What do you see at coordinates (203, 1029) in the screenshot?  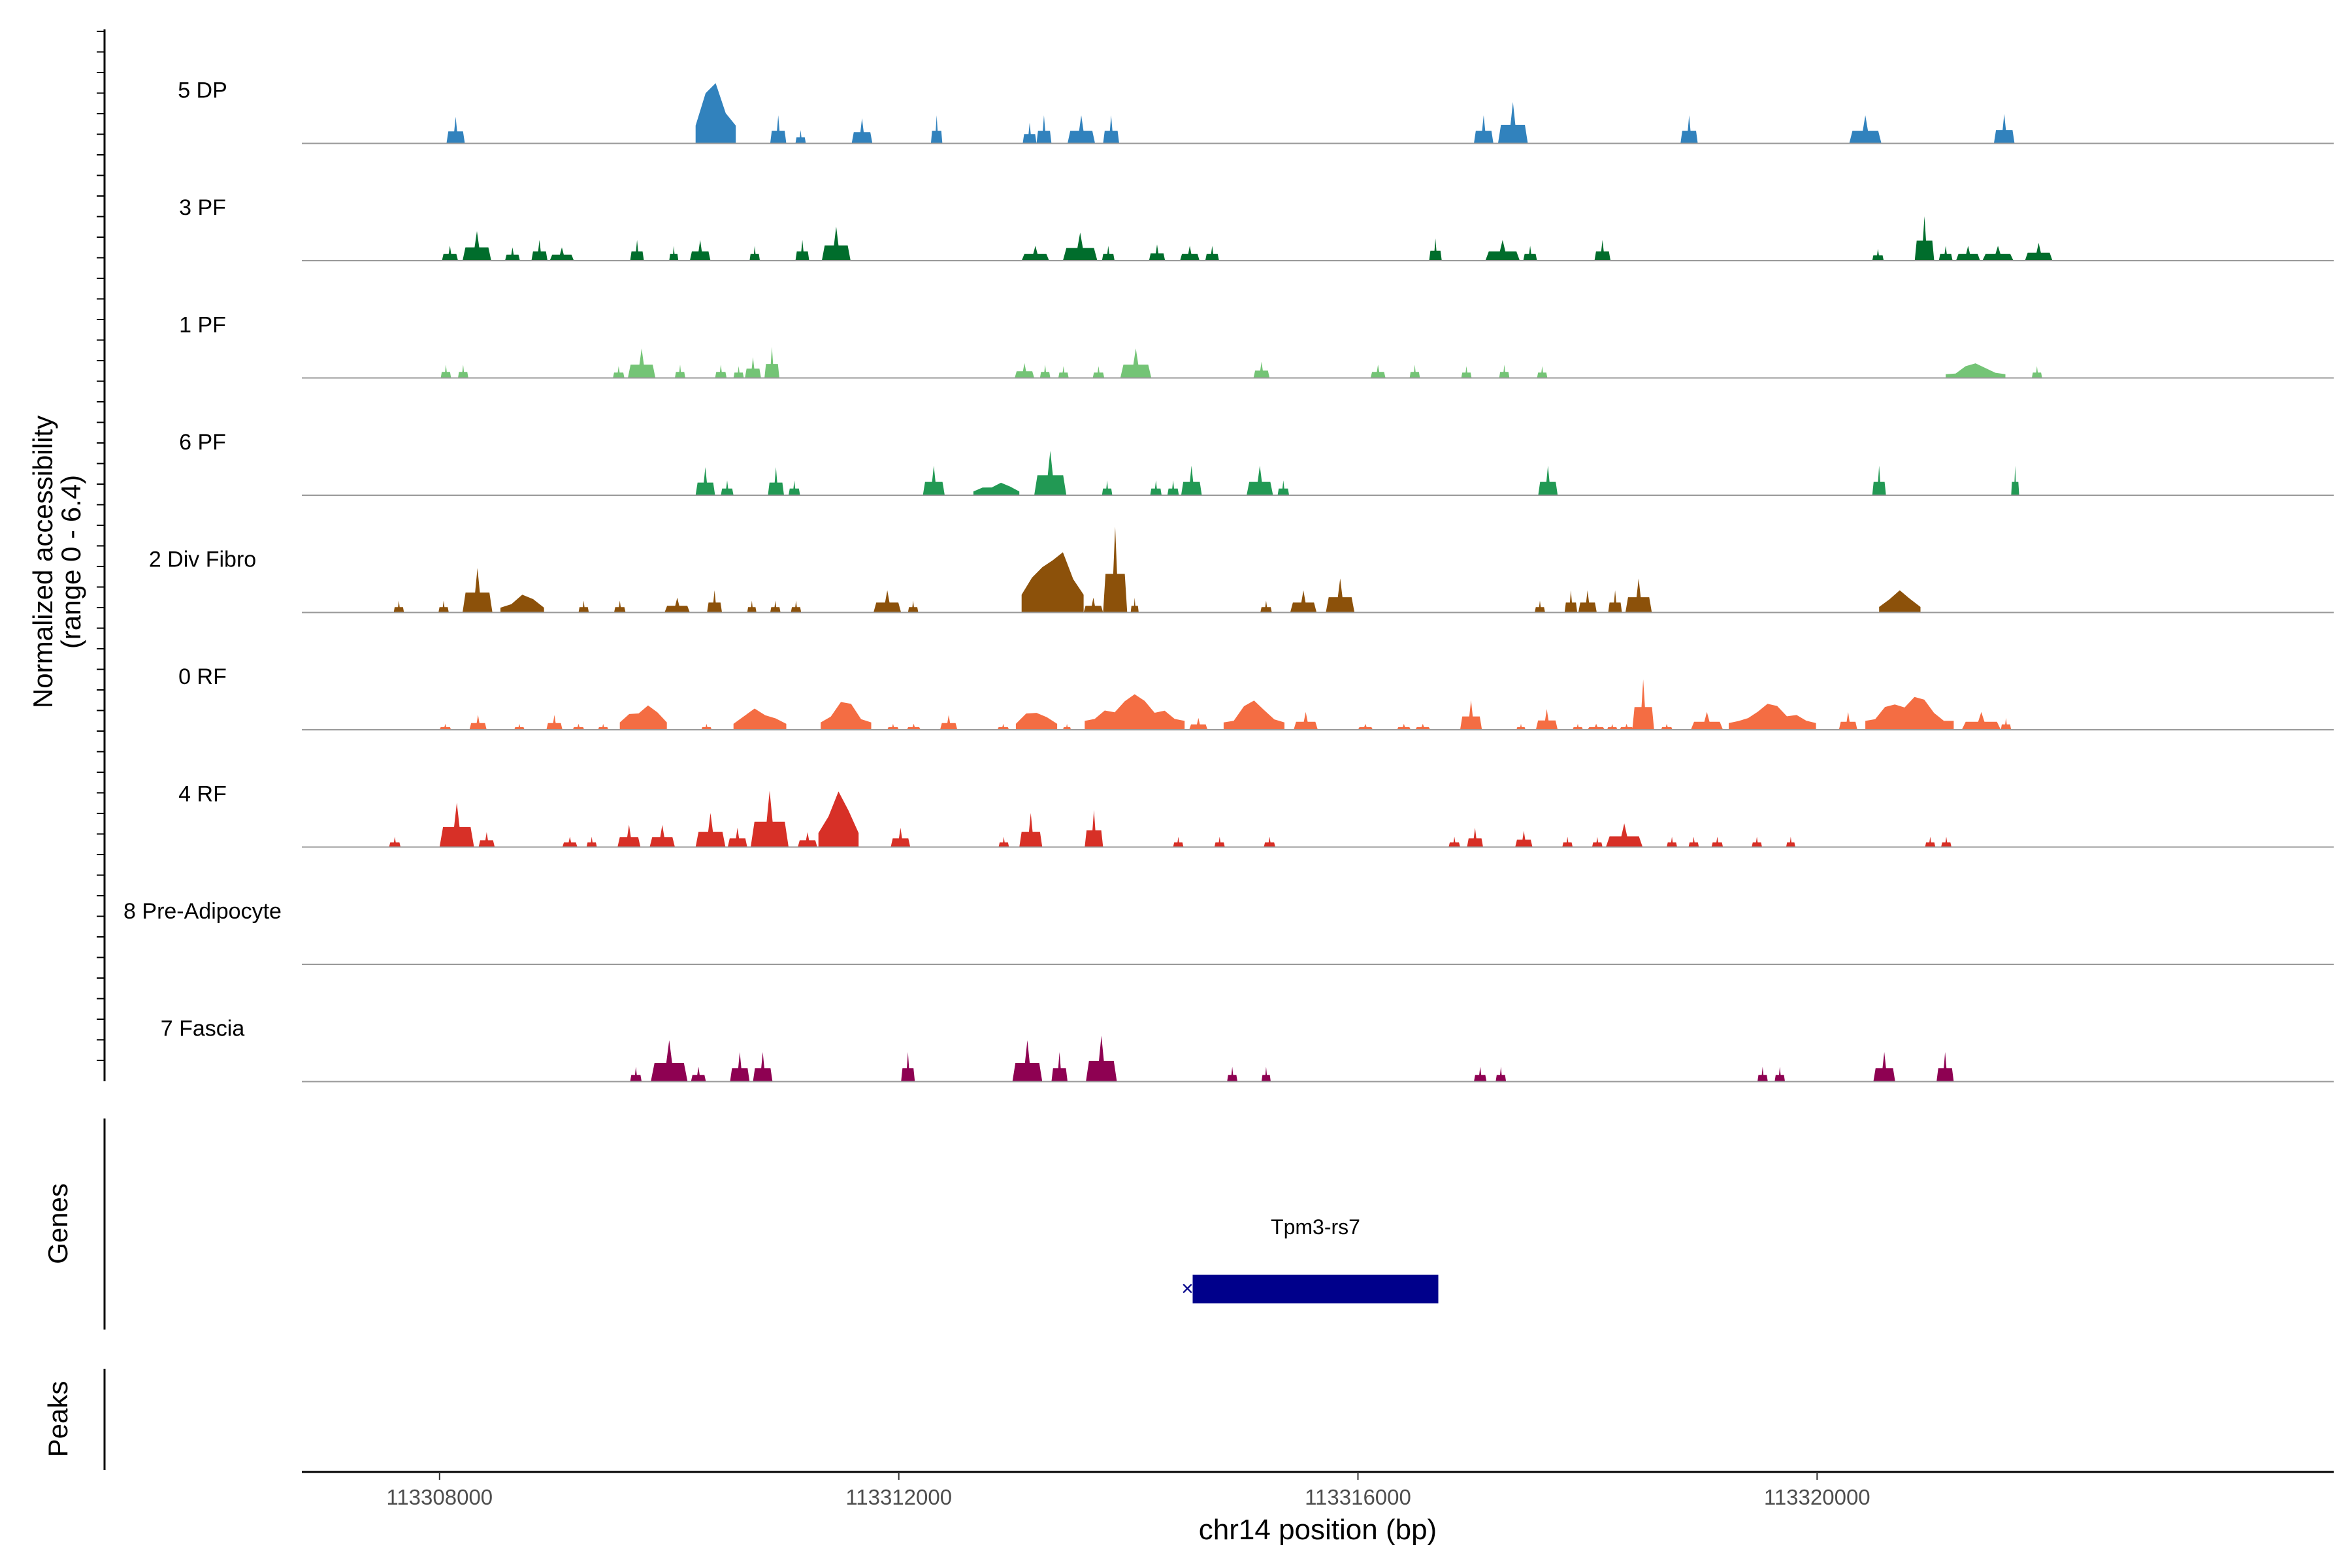 I see `track-label: 7 Fascia` at bounding box center [203, 1029].